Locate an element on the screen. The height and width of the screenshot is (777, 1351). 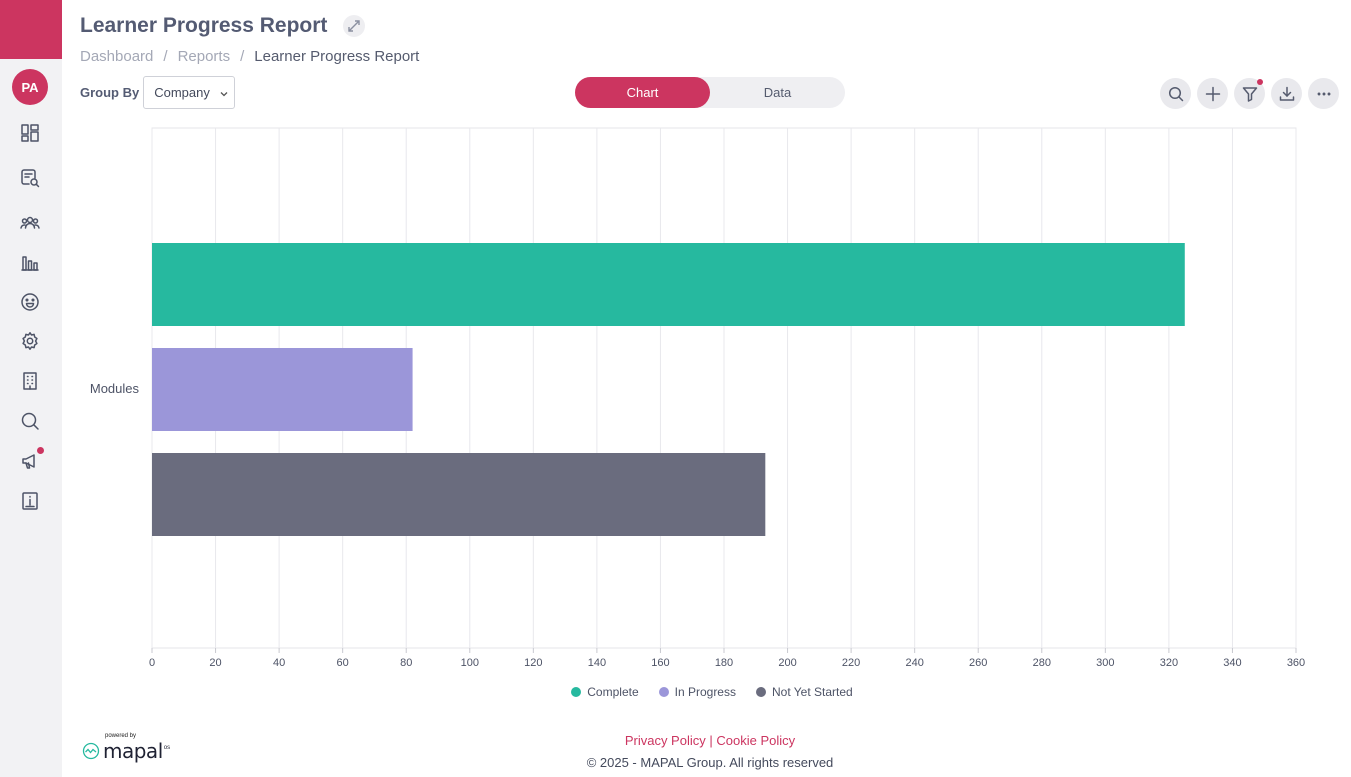
x-tick-label: 220 is located at coordinates (851, 663).